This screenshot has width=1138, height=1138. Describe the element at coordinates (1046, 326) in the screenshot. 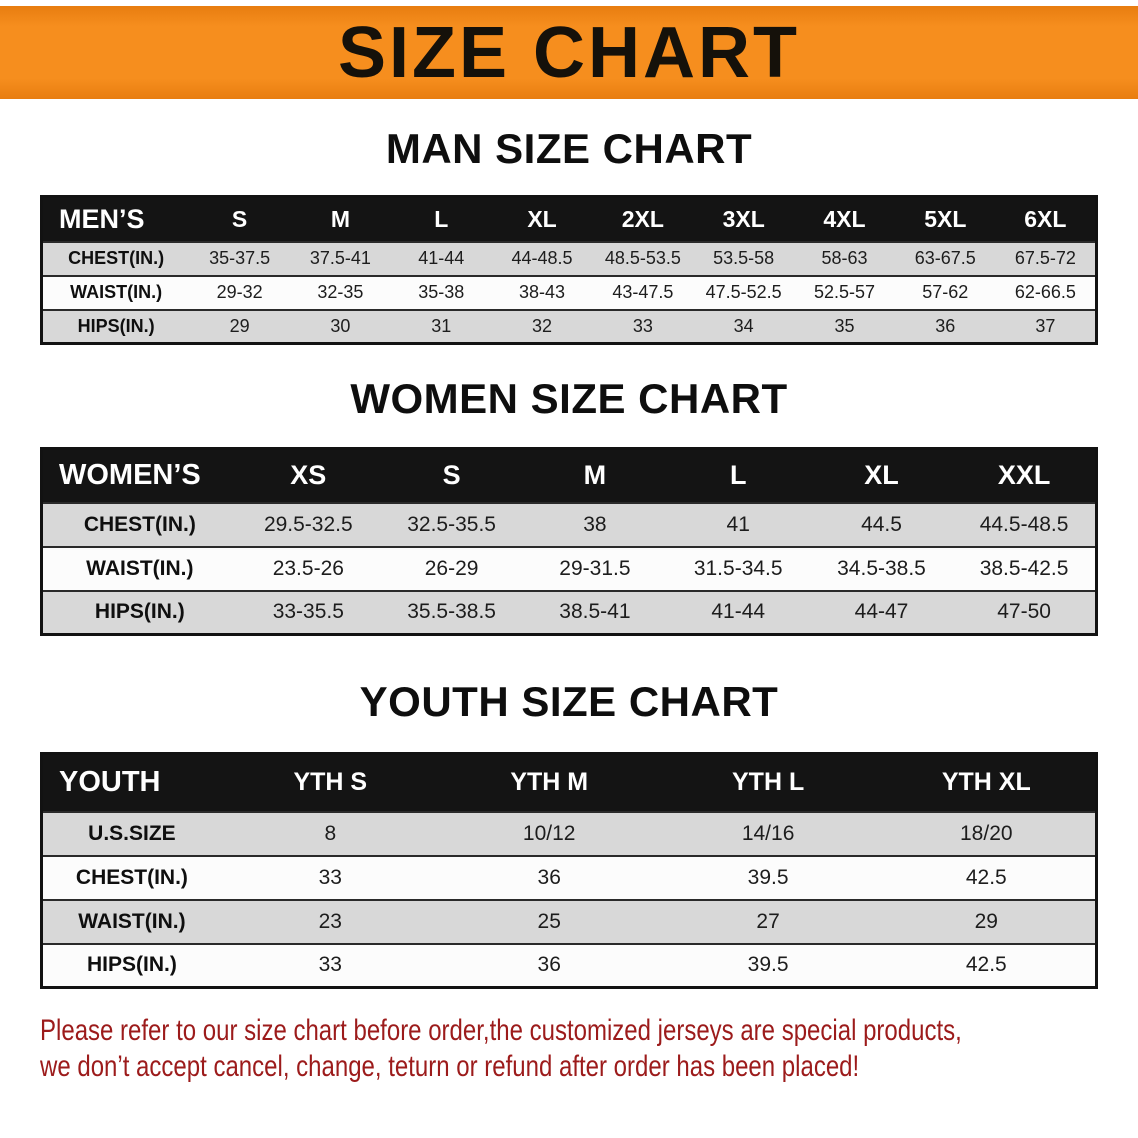

I see `measurement-value: 37` at that location.